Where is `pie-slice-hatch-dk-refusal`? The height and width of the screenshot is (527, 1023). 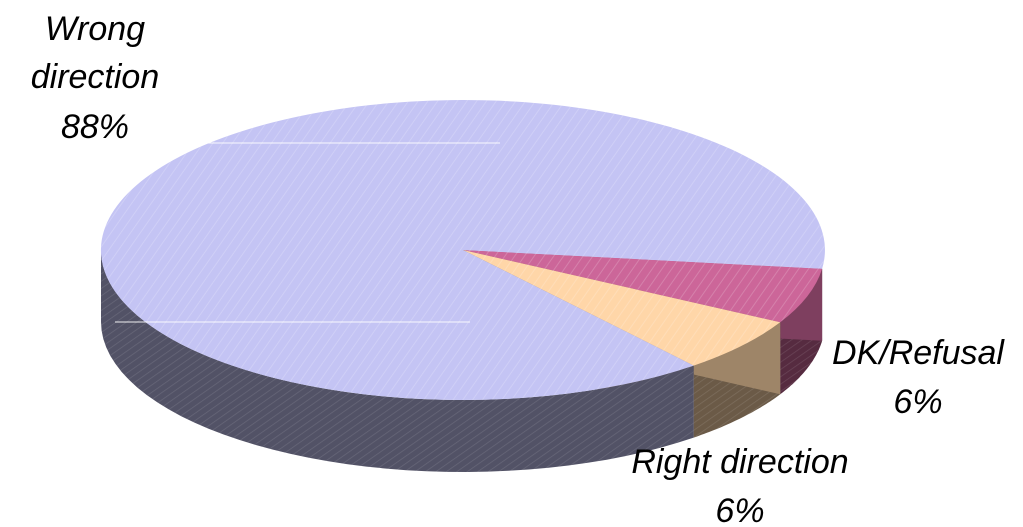
pie-slice-hatch-dk-refusal is located at coordinates (643, 286).